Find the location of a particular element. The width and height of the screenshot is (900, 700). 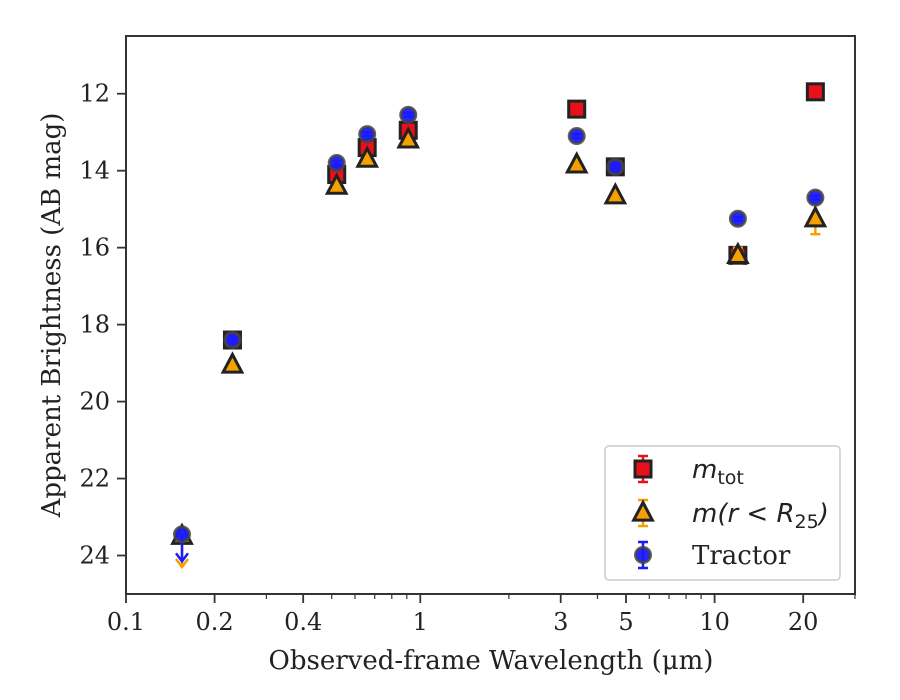

legend-circle-marker is located at coordinates (643, 555).